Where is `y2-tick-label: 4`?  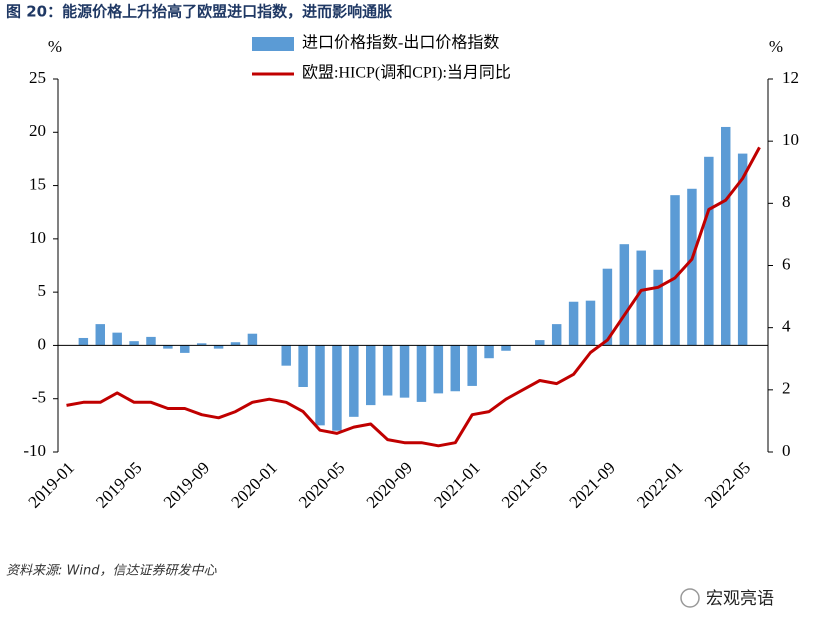
y2-tick-label: 4 is located at coordinates (786, 326).